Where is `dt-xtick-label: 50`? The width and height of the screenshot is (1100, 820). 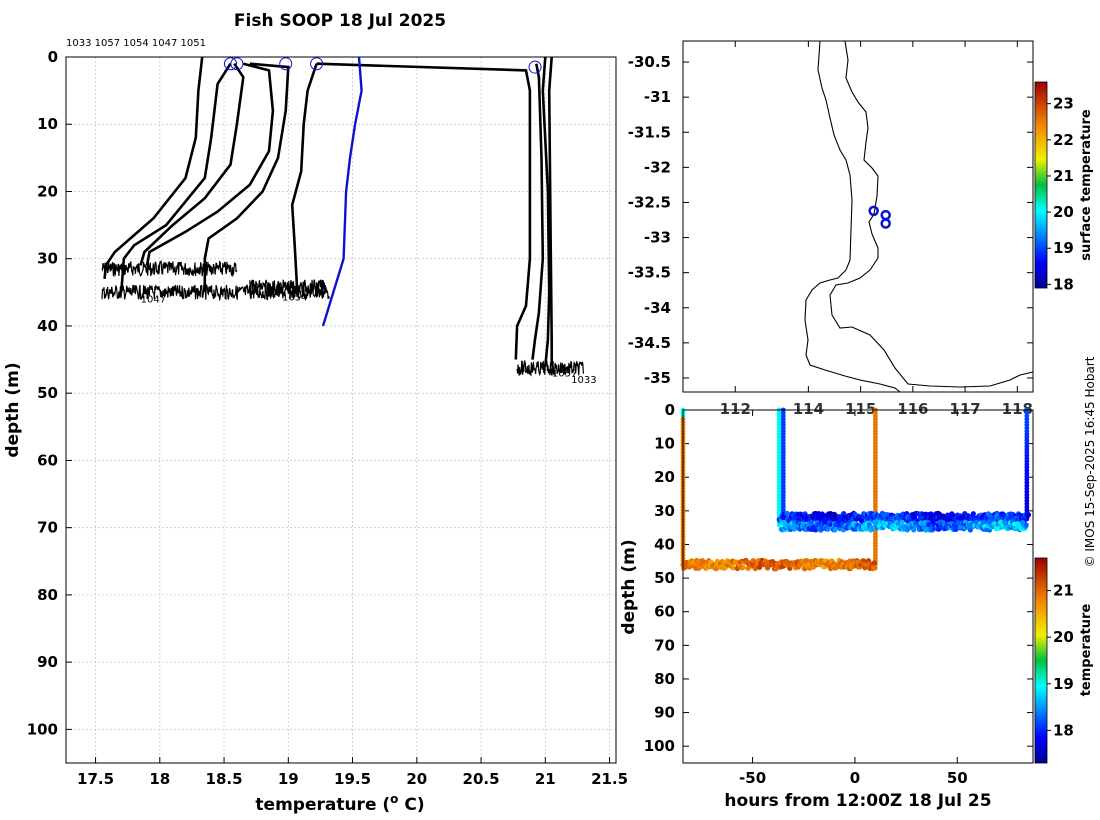
dt-xtick-label: 50 is located at coordinates (957, 778).